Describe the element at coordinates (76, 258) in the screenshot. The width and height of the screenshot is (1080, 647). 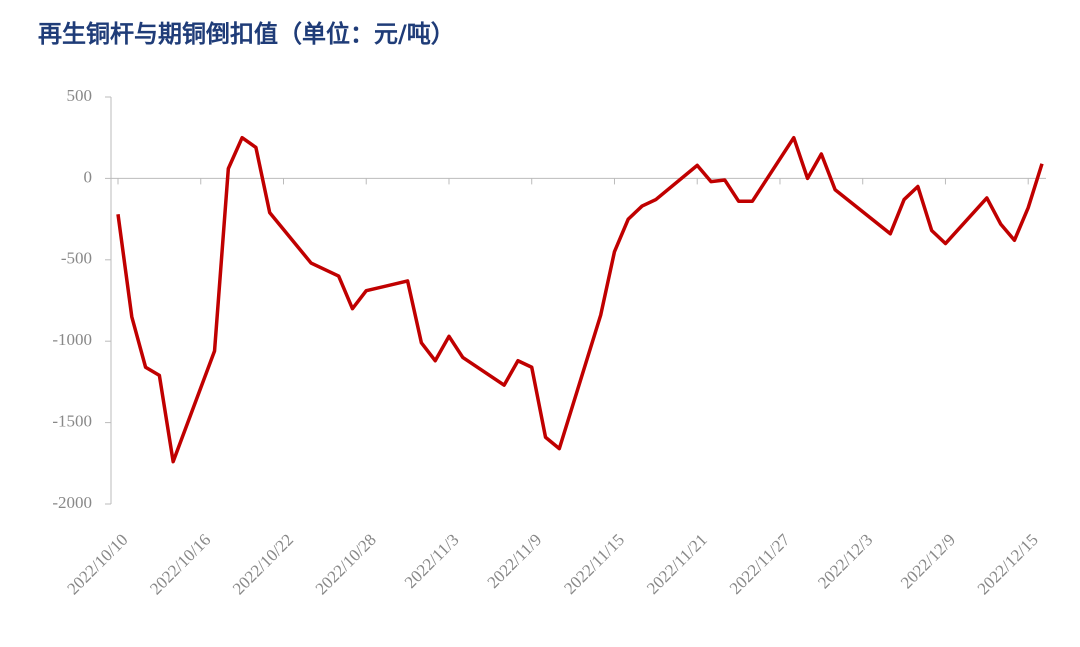
I see `y-tick-label: -500` at that location.